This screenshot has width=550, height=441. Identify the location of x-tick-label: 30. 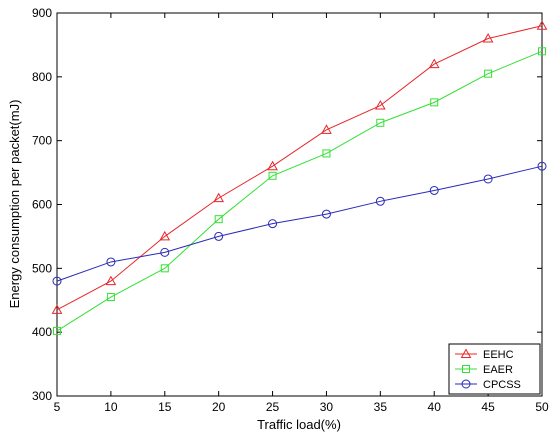
(327, 407).